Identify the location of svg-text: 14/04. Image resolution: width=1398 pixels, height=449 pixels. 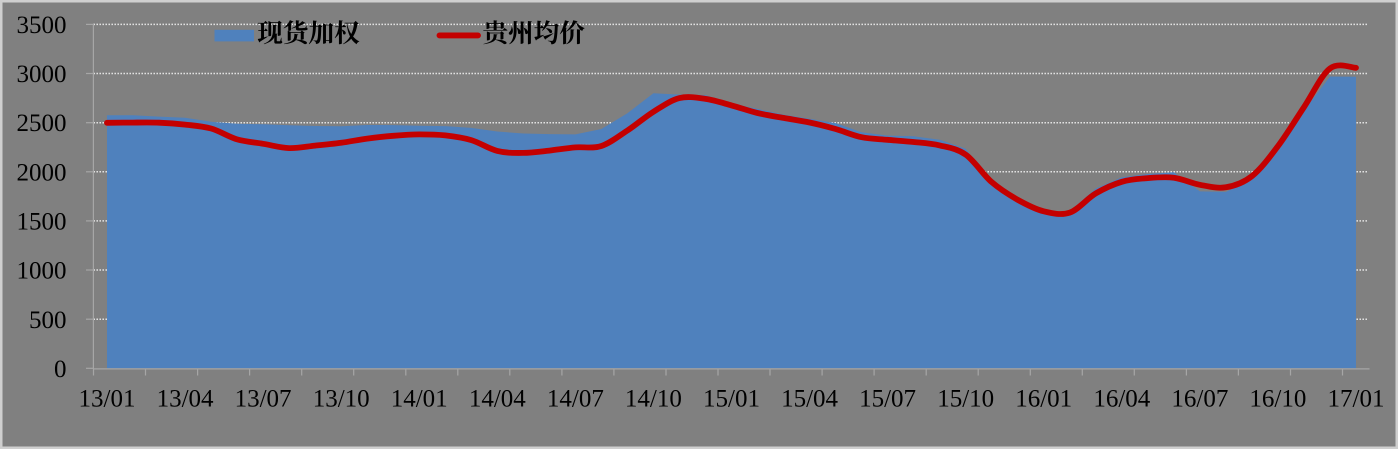
(497, 399).